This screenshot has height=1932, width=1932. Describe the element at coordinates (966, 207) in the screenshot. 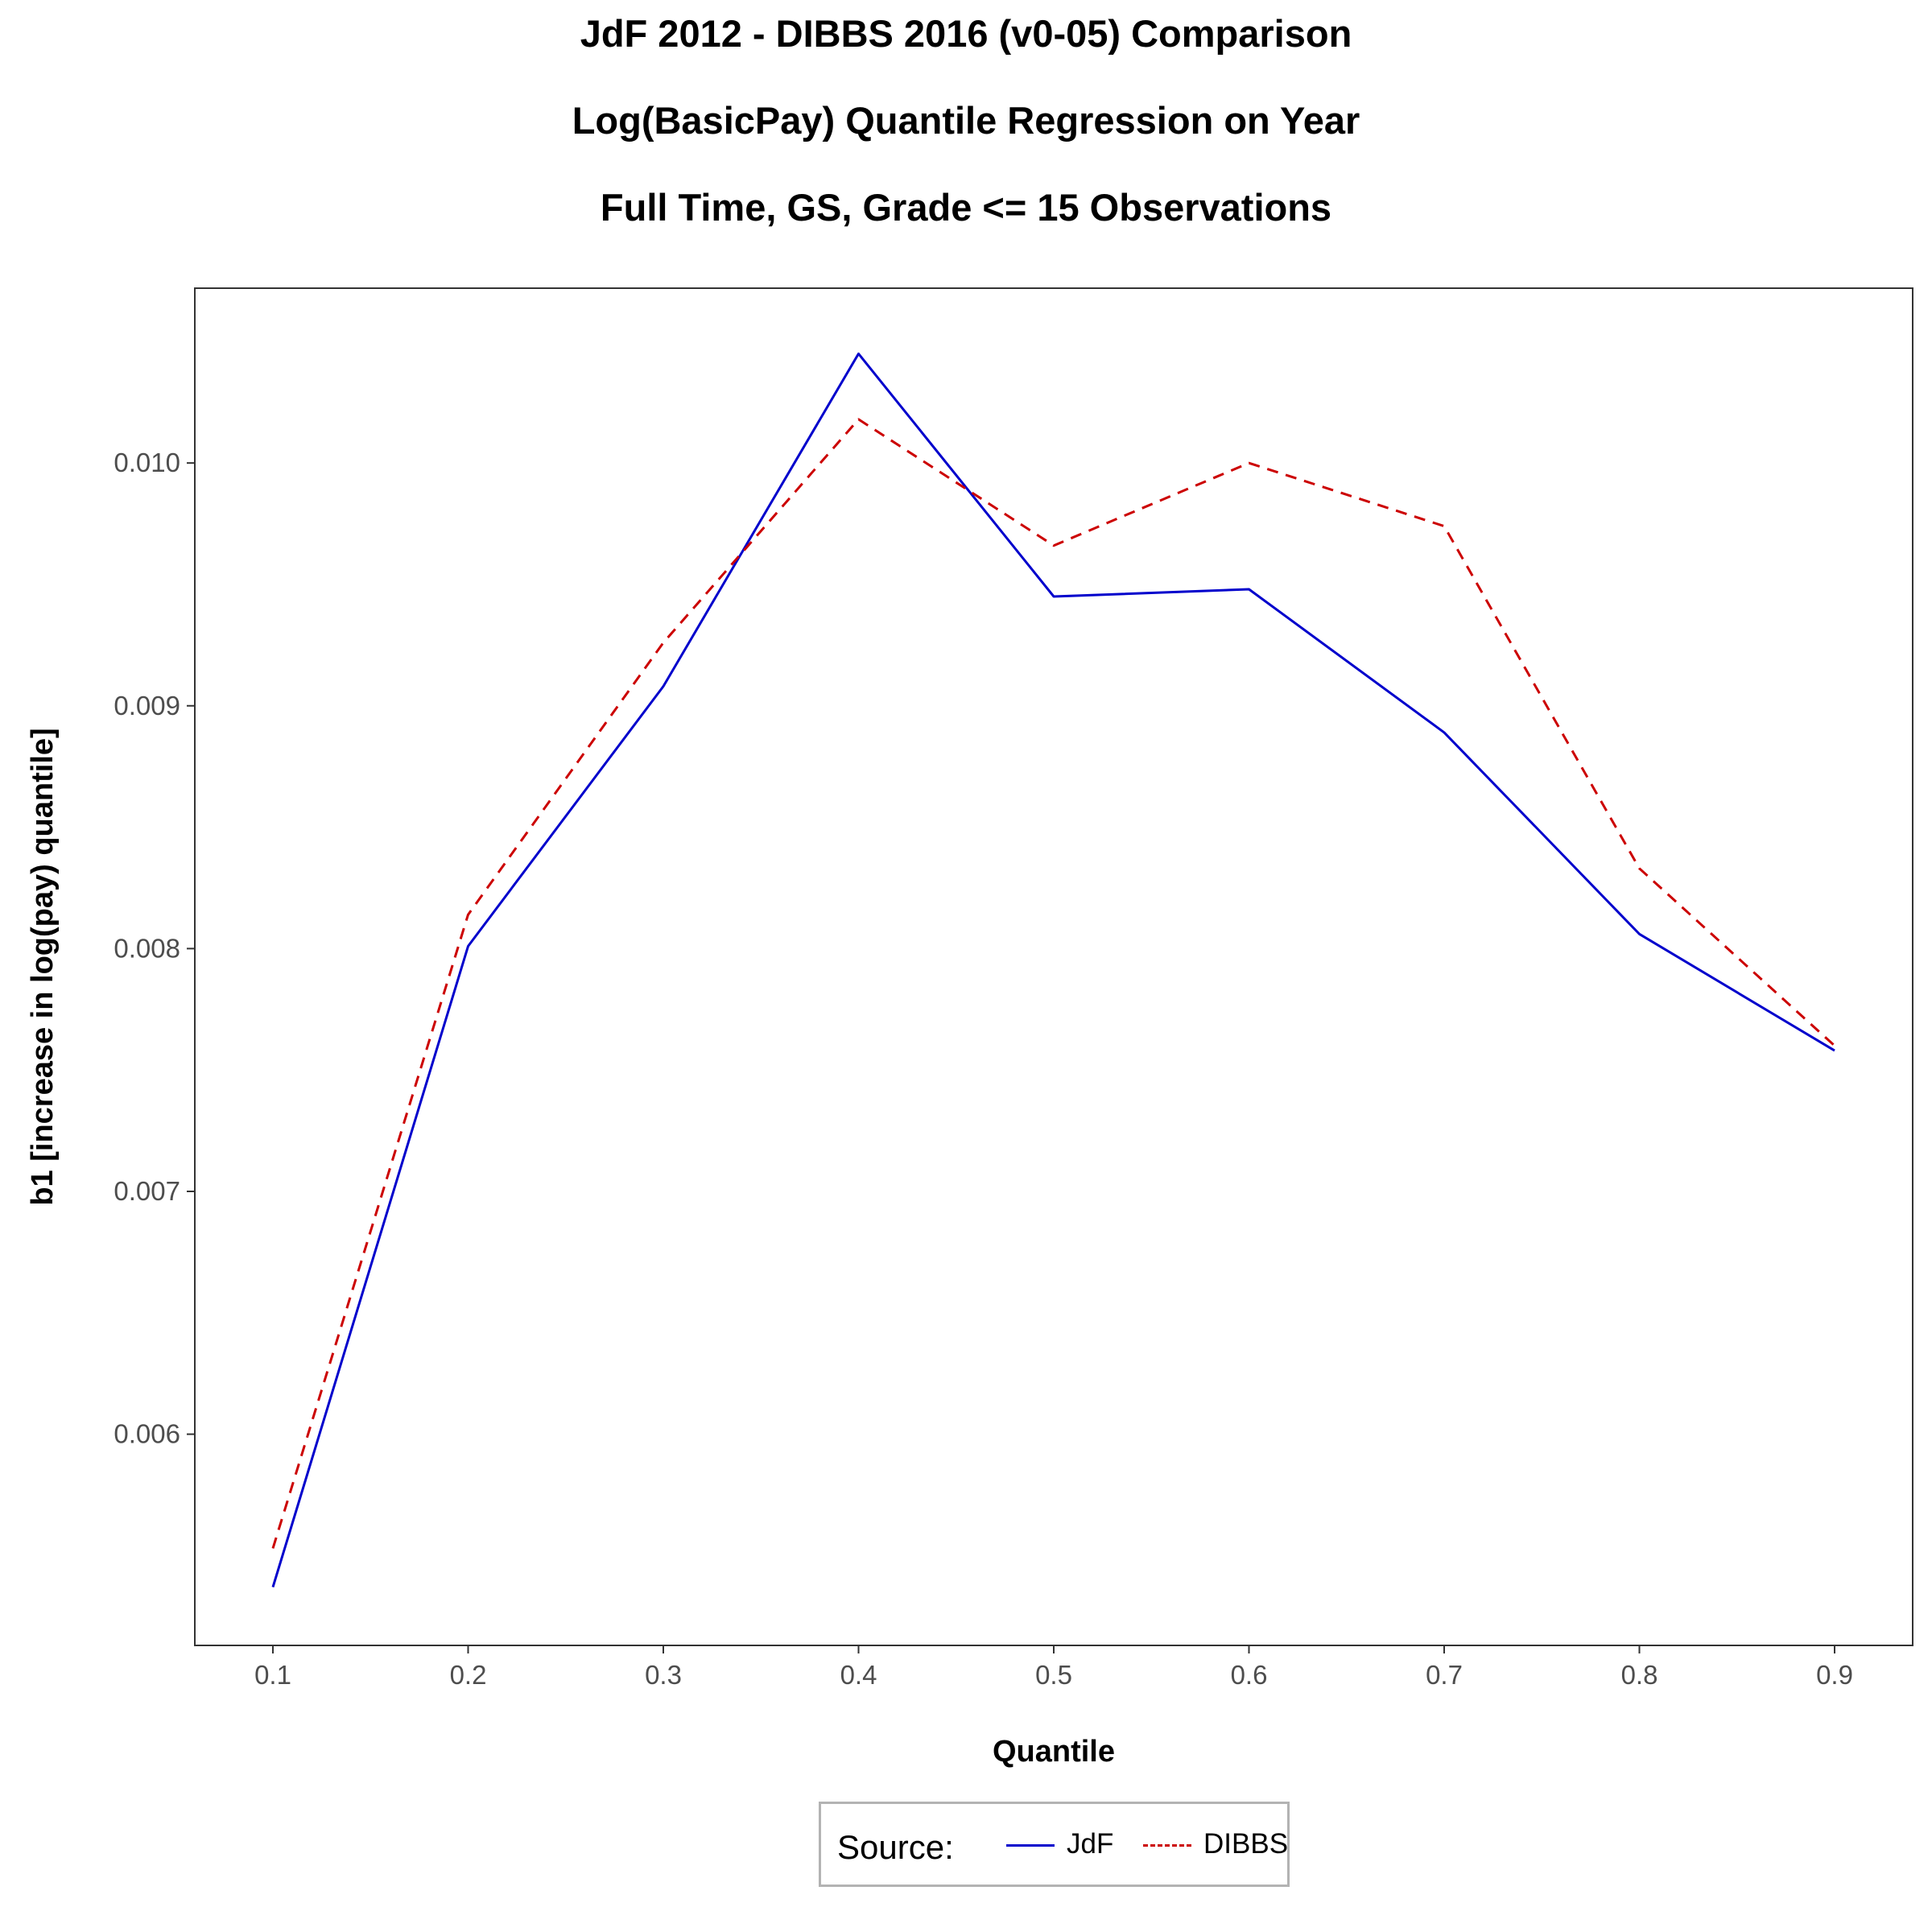

I see `chart-subtitle-2: Full Time, GS, Grade <= 15 Observations` at that location.